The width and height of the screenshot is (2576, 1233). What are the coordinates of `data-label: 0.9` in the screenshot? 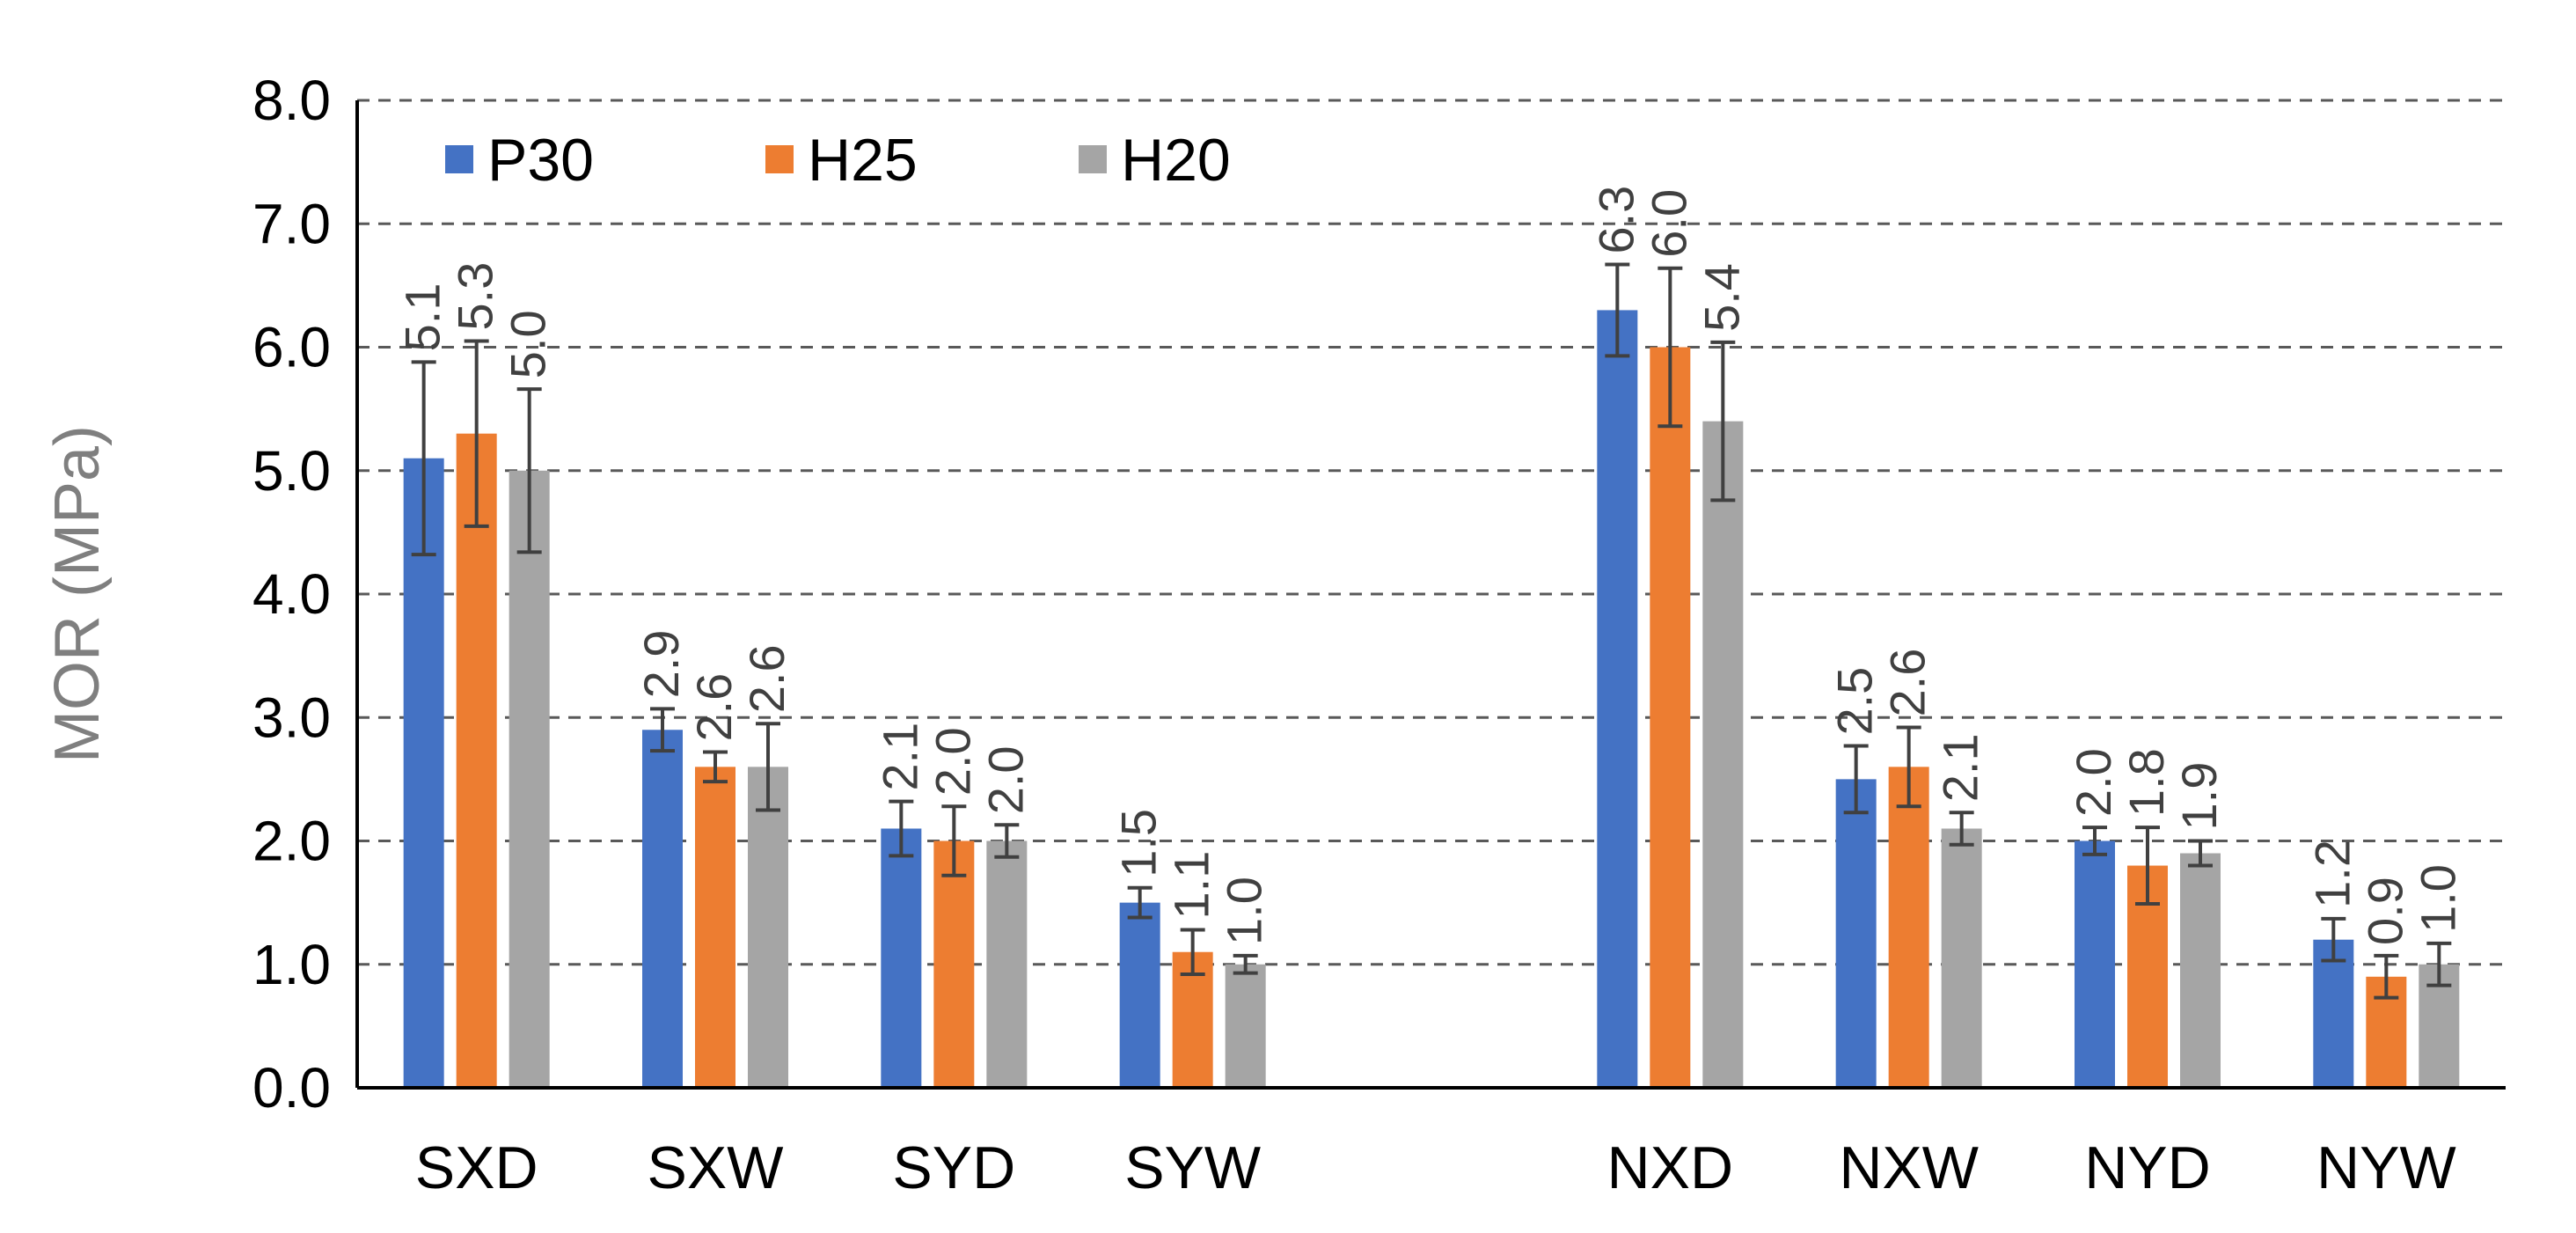 It's located at (2384, 911).